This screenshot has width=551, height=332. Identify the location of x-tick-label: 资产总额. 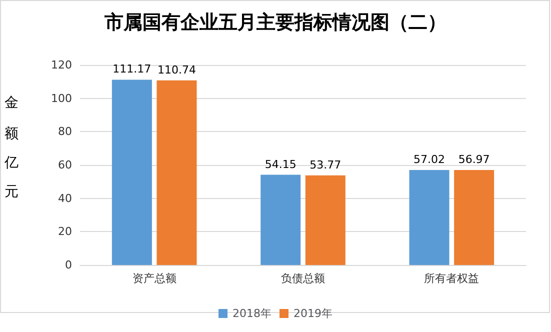
(154, 278).